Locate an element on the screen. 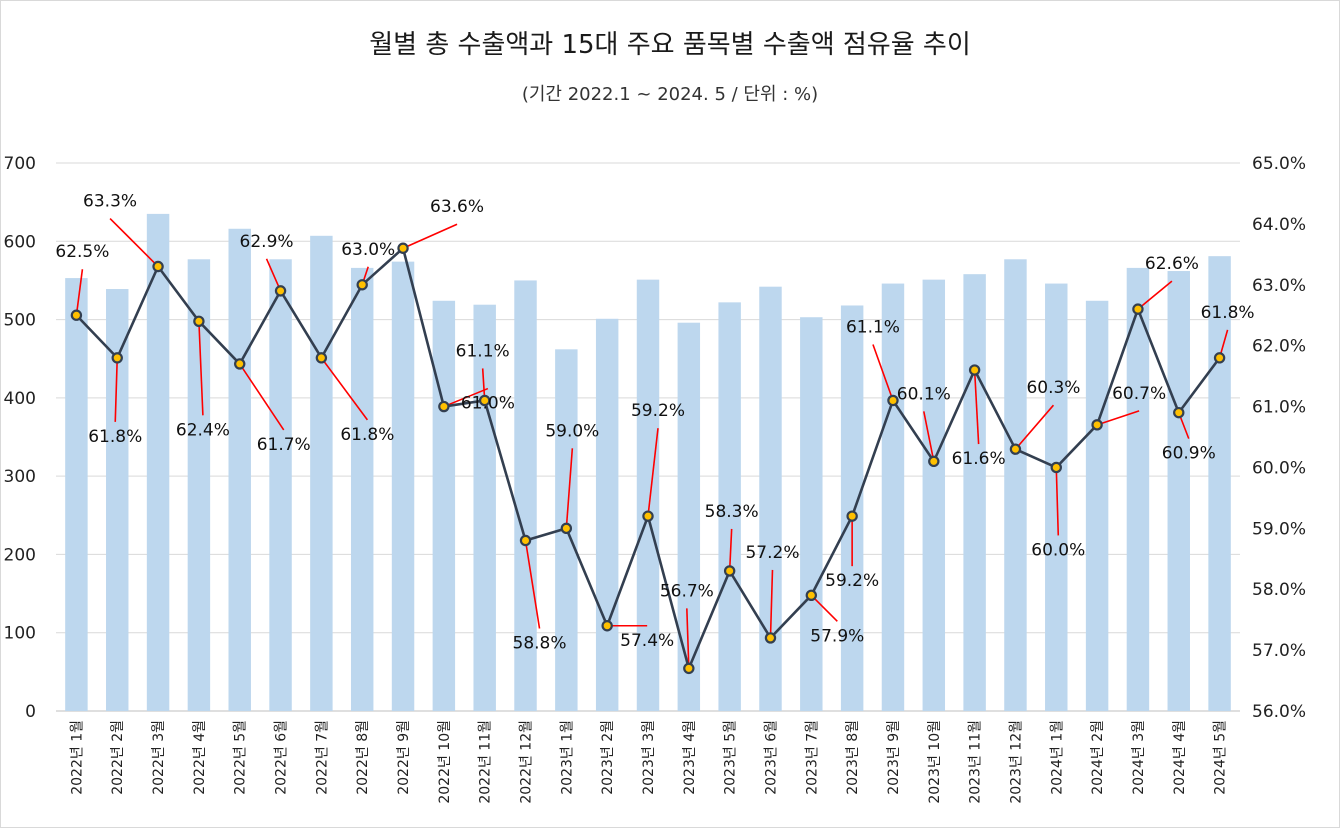 This screenshot has width=1340, height=828. data-label: 61.0% is located at coordinates (488, 404).